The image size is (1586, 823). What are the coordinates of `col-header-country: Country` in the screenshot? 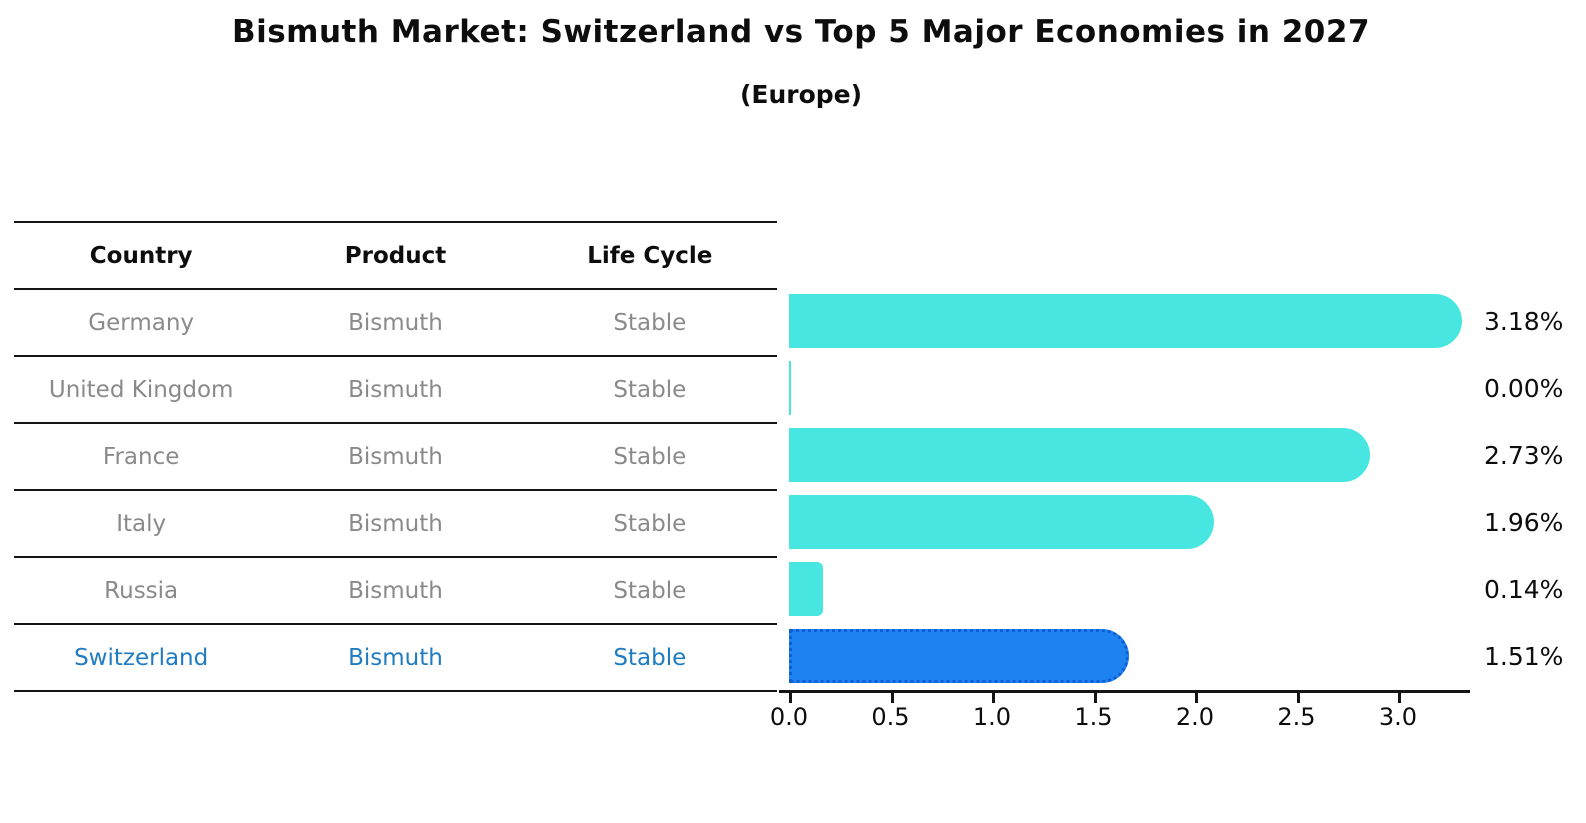 It's located at (141, 255).